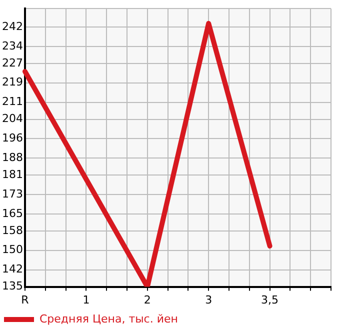 This screenshot has height=335, width=345. What do you see at coordinates (109, 319) in the screenshot?
I see `legend-label: Средняя Цена, тыс. йен` at bounding box center [109, 319].